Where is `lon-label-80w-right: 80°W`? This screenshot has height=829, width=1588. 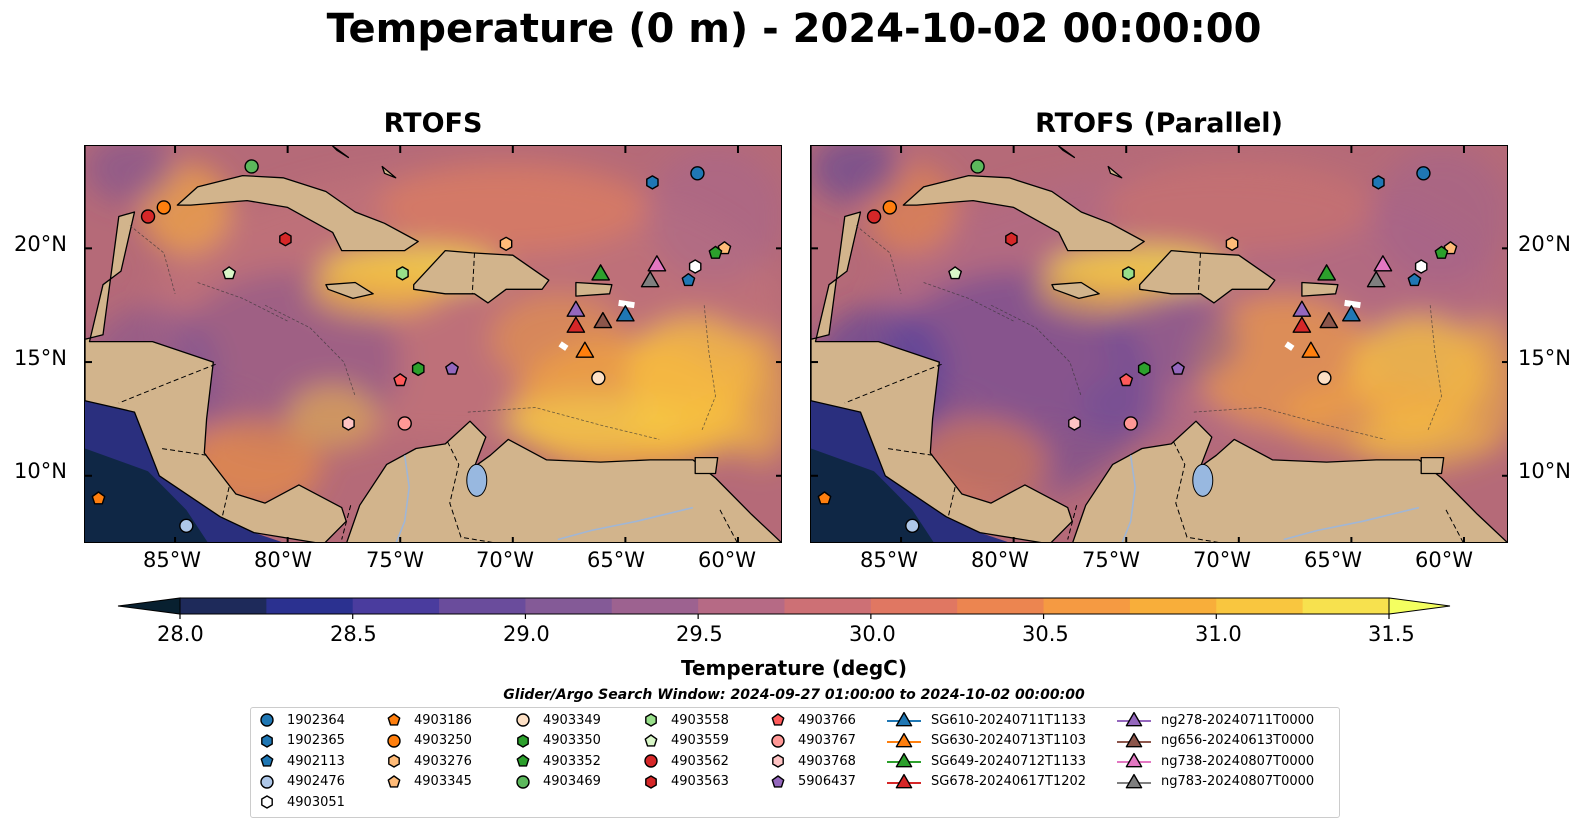
lon-label-80w-right: 80°W is located at coordinates (1000, 560).